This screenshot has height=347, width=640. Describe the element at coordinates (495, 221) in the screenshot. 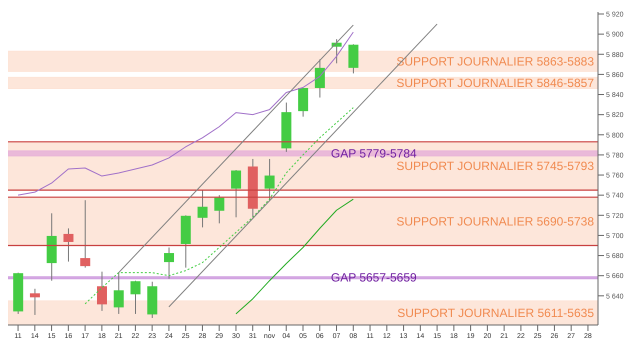

I see `band-label: SUPPORT JOURNALIER 5690-5738` at that location.